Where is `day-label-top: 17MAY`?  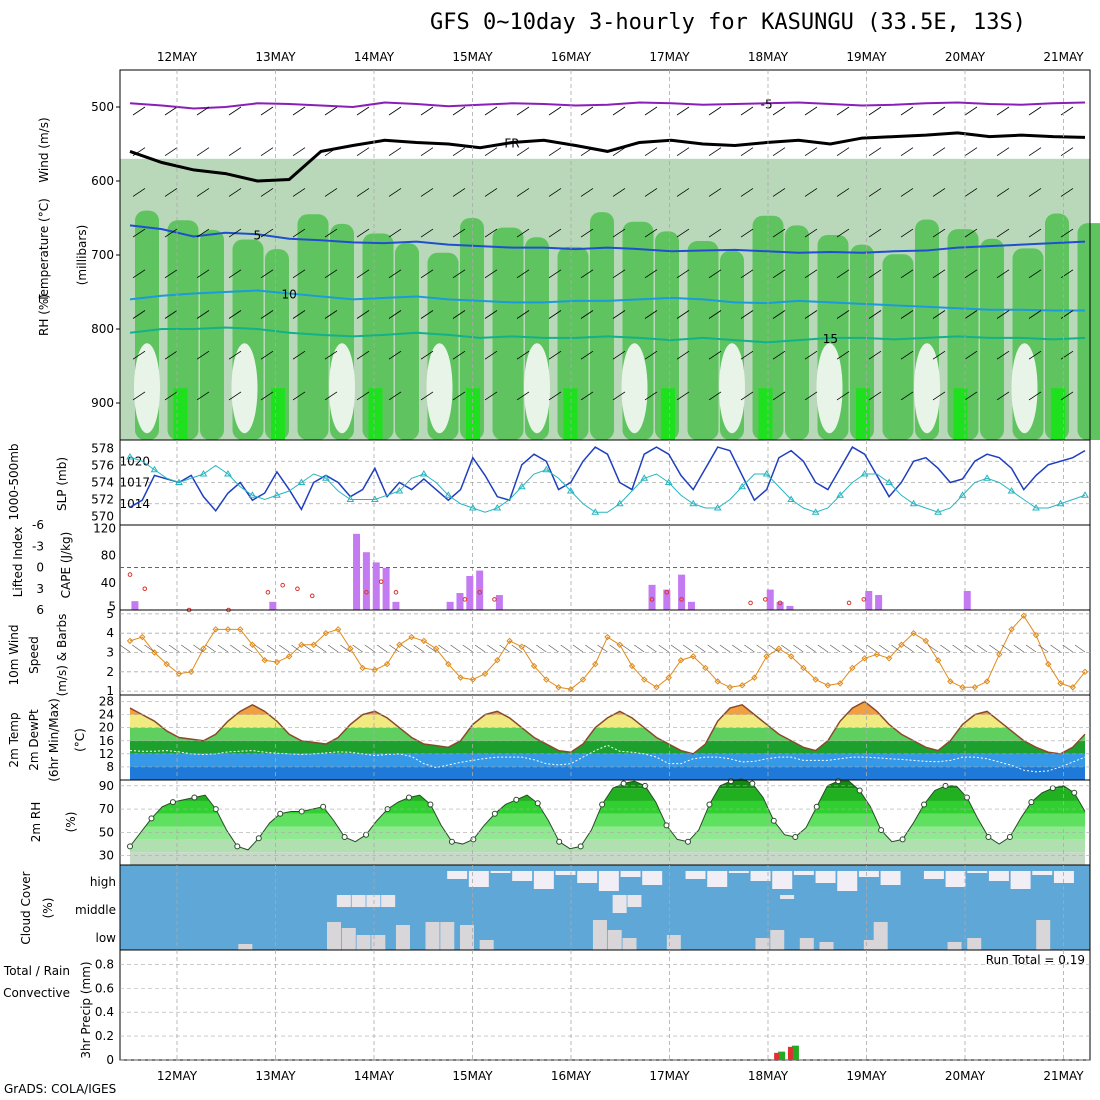
day-label-top: 17MAY is located at coordinates (669, 57).